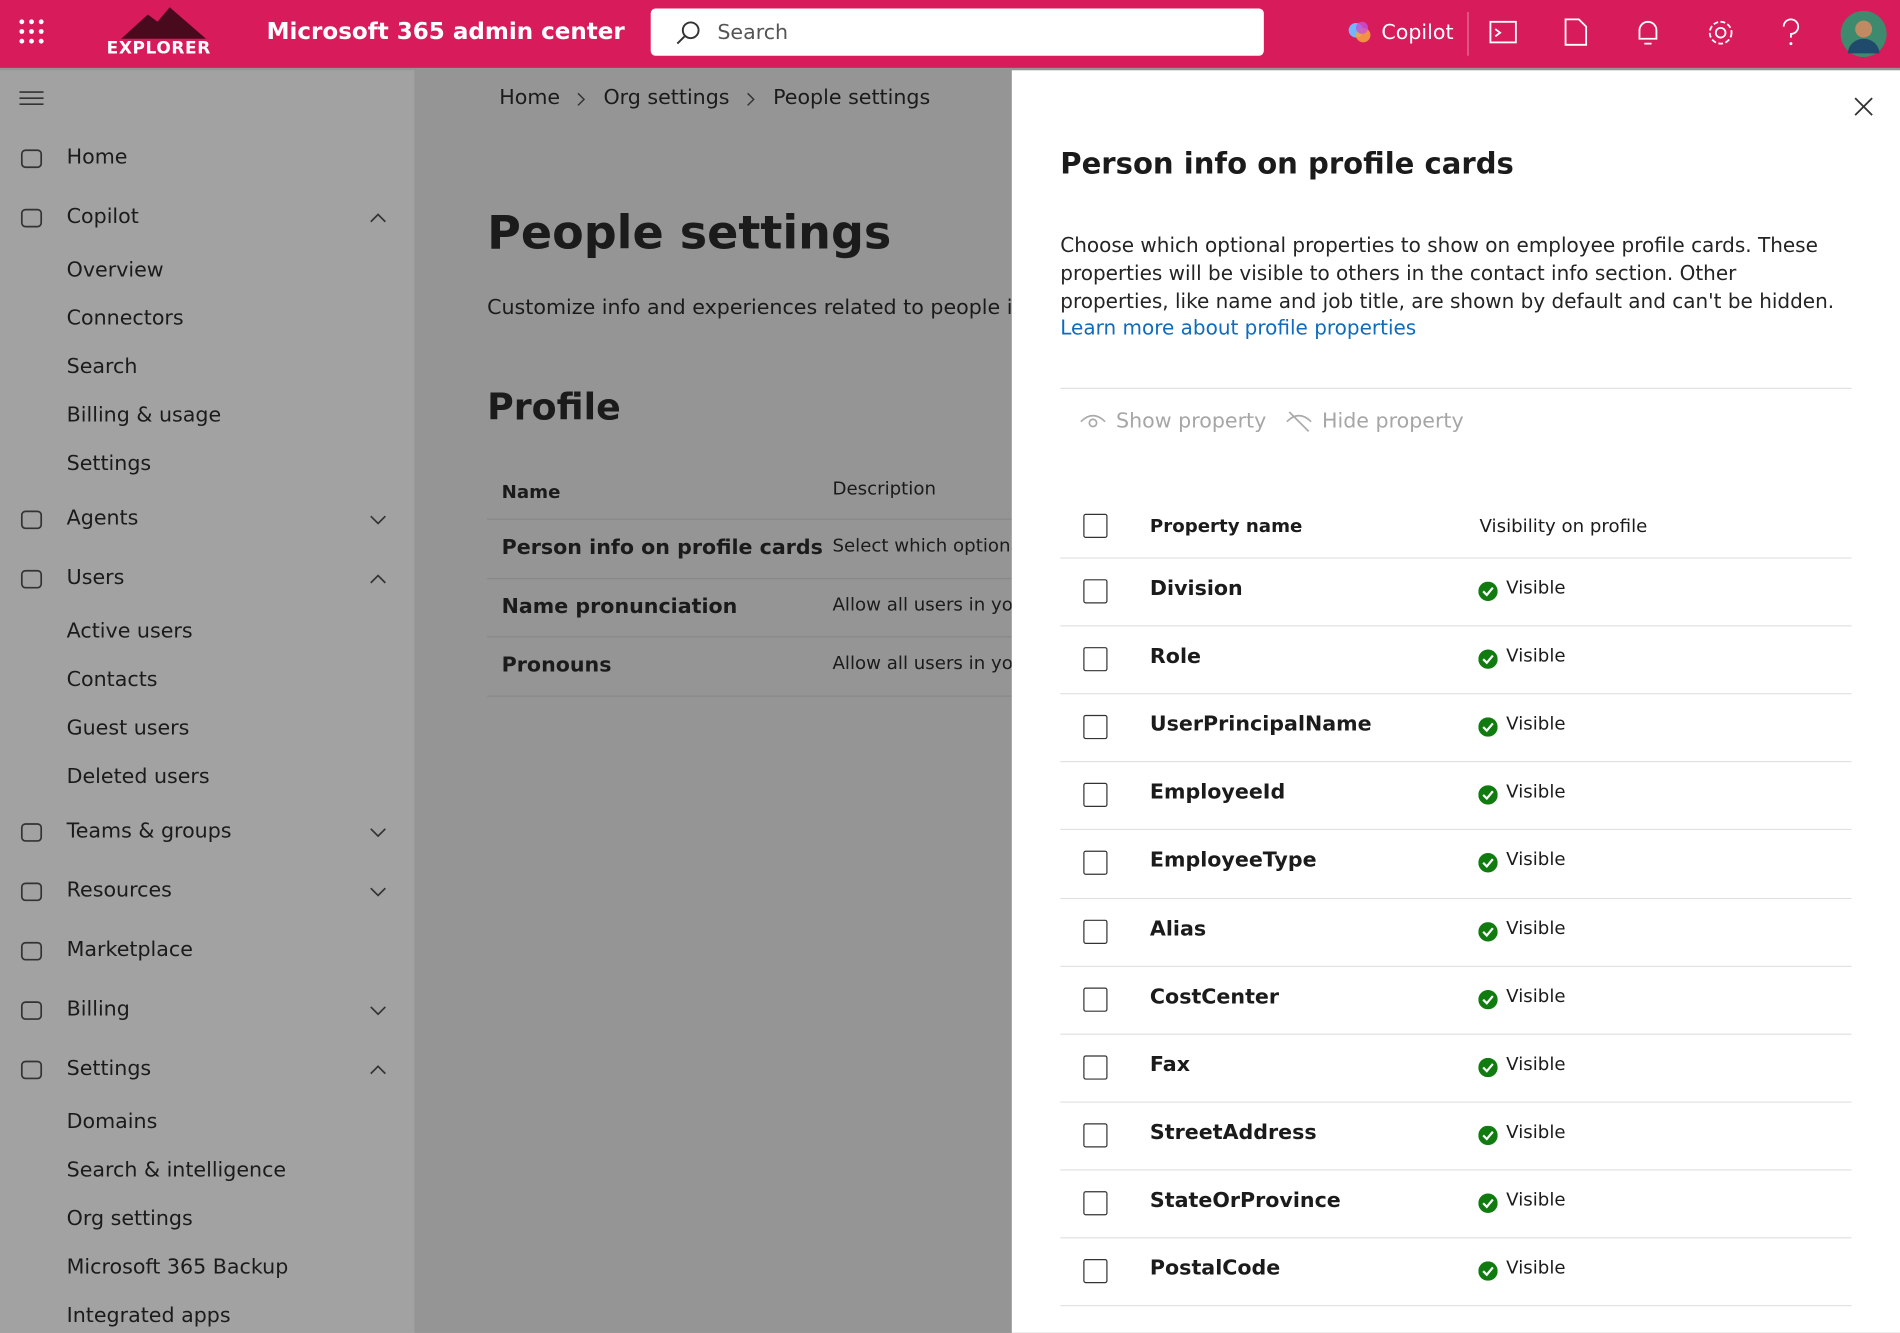 The width and height of the screenshot is (1900, 1333). Describe the element at coordinates (1169, 1064) in the screenshot. I see `property-name: Fax` at that location.